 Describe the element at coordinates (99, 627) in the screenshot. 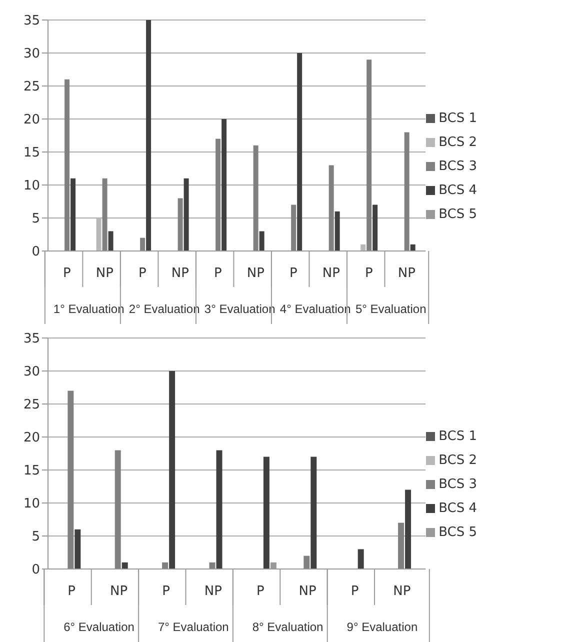

I see `text: 6° Evaluation` at that location.